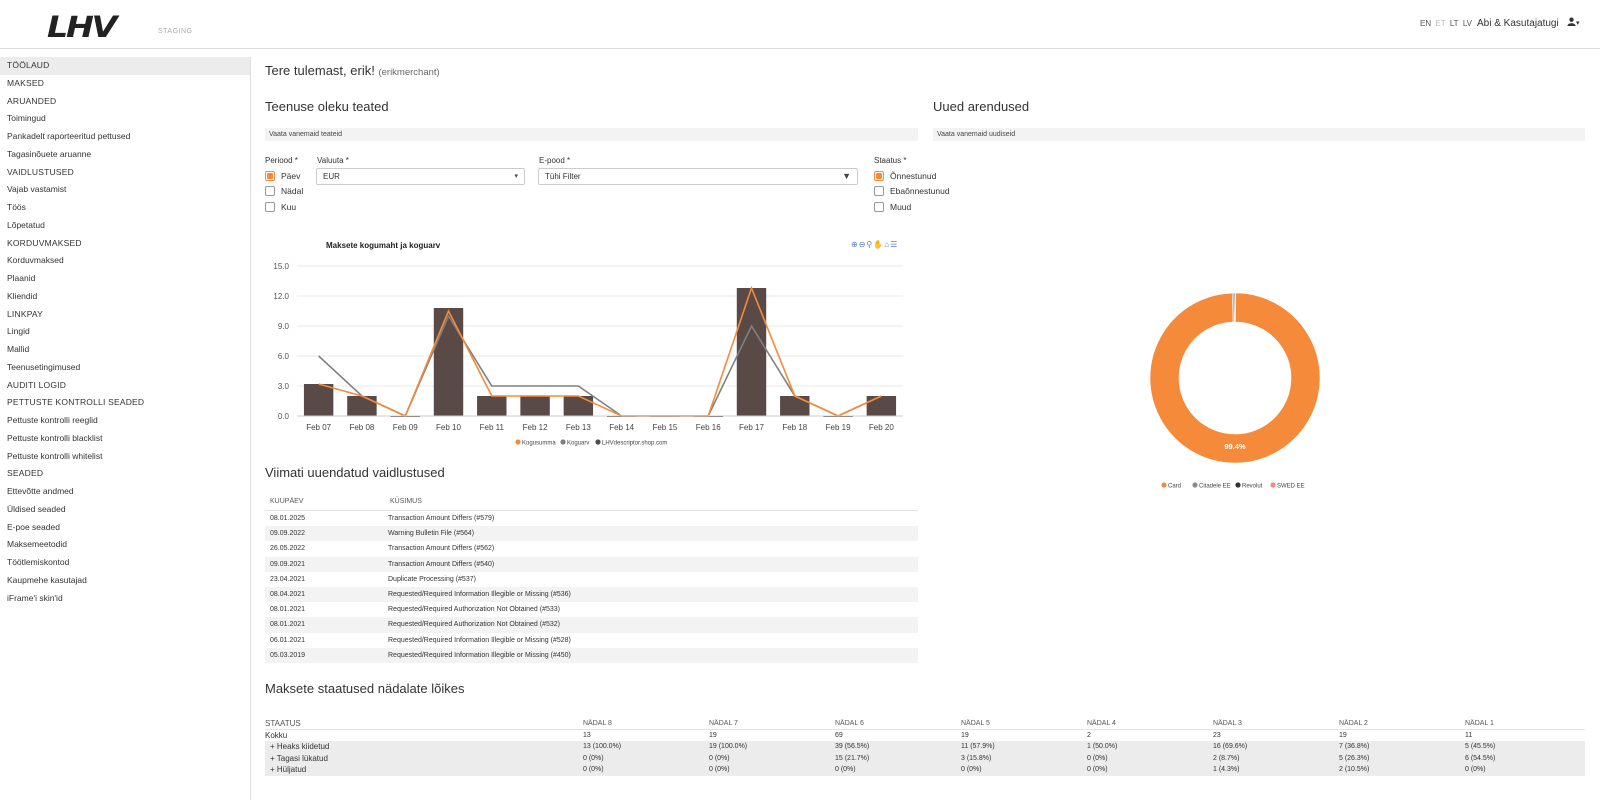 This screenshot has height=800, width=1600. What do you see at coordinates (280, 207) in the screenshot?
I see `period-month-checkbox: Kuu` at bounding box center [280, 207].